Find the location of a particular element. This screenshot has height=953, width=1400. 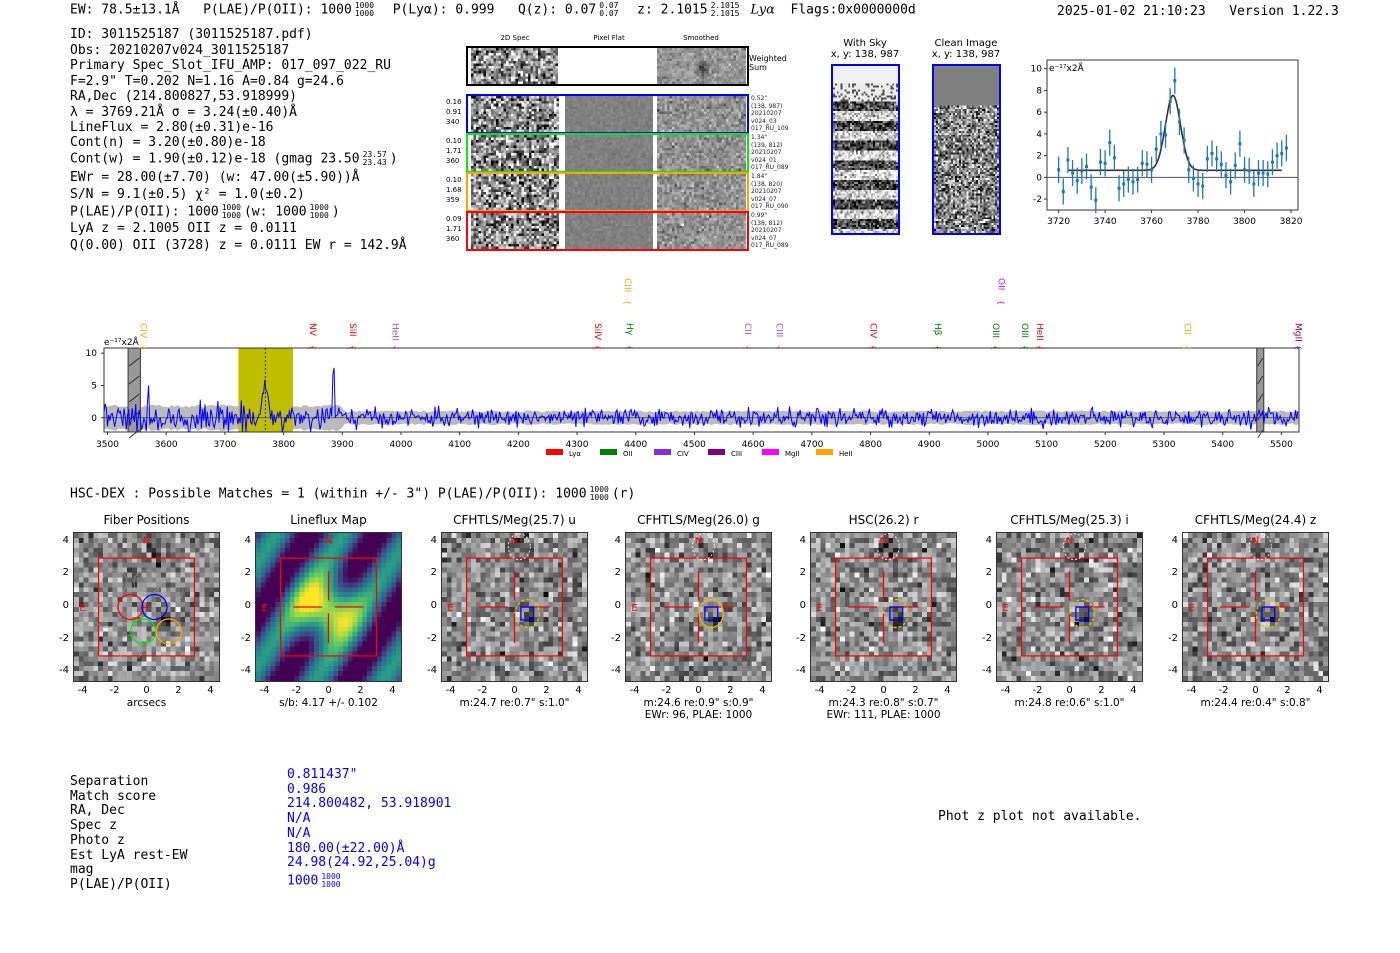

info-sn: S/N = 9.1(±0.5) χ² = 1.0(±0.2) is located at coordinates (187, 194).